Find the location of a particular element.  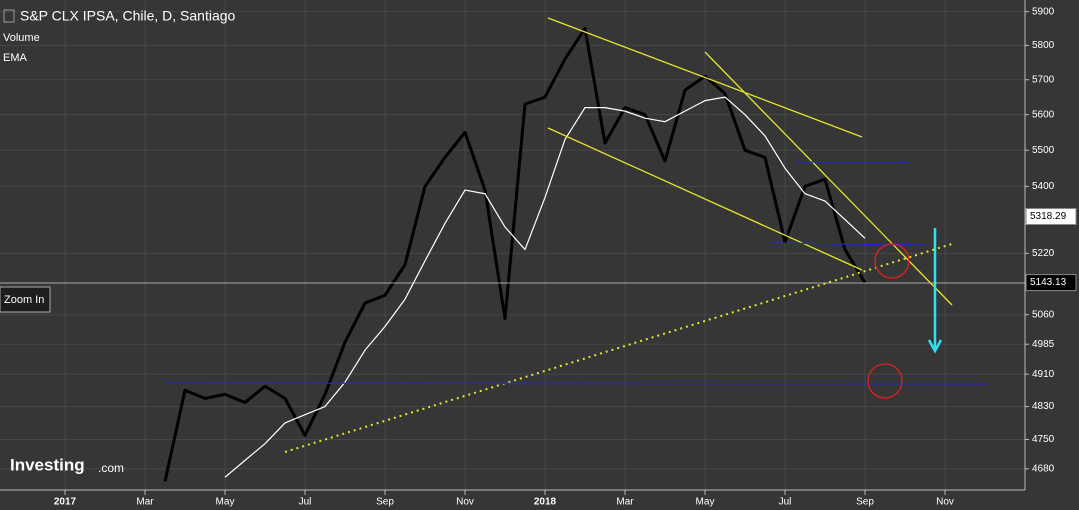

y-tick-label: 4750 is located at coordinates (1043, 439).